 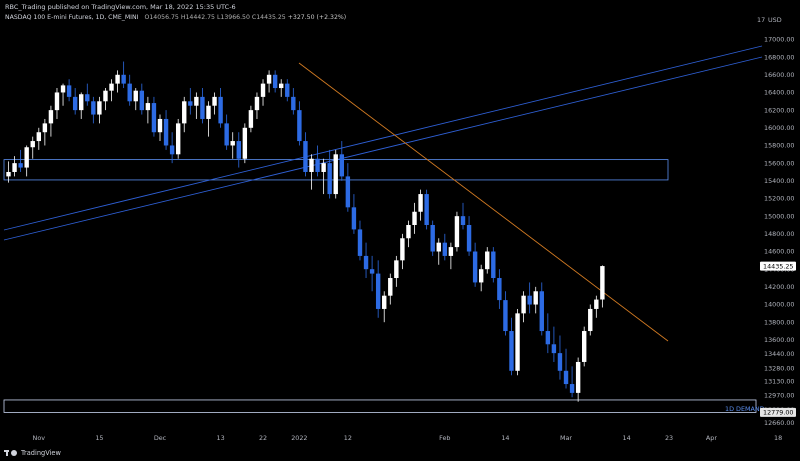 What do you see at coordinates (380, 406) in the screenshot?
I see `demand-zone` at bounding box center [380, 406].